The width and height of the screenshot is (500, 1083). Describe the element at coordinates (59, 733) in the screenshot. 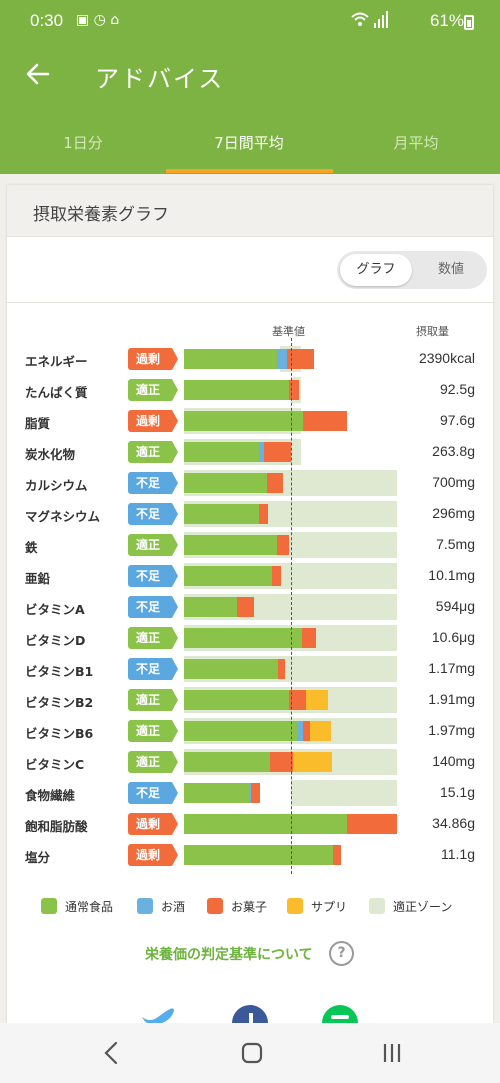

I see `nutrient-label: ビタミンB6` at that location.